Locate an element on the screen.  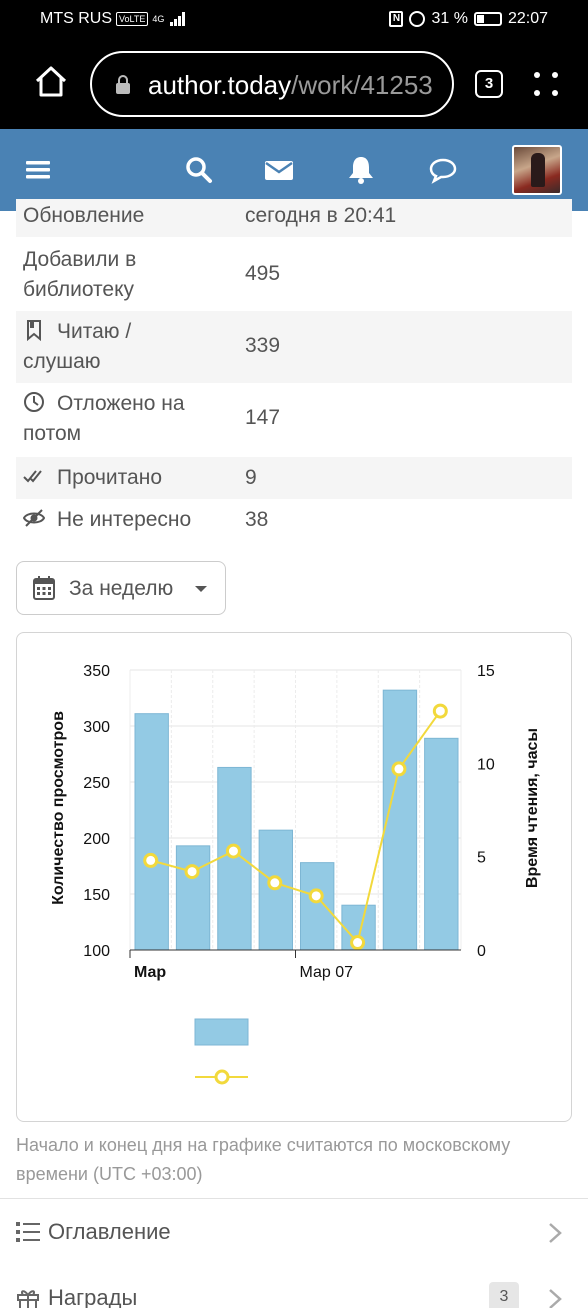
nav-item-label: Награды is located at coordinates (93, 1296).